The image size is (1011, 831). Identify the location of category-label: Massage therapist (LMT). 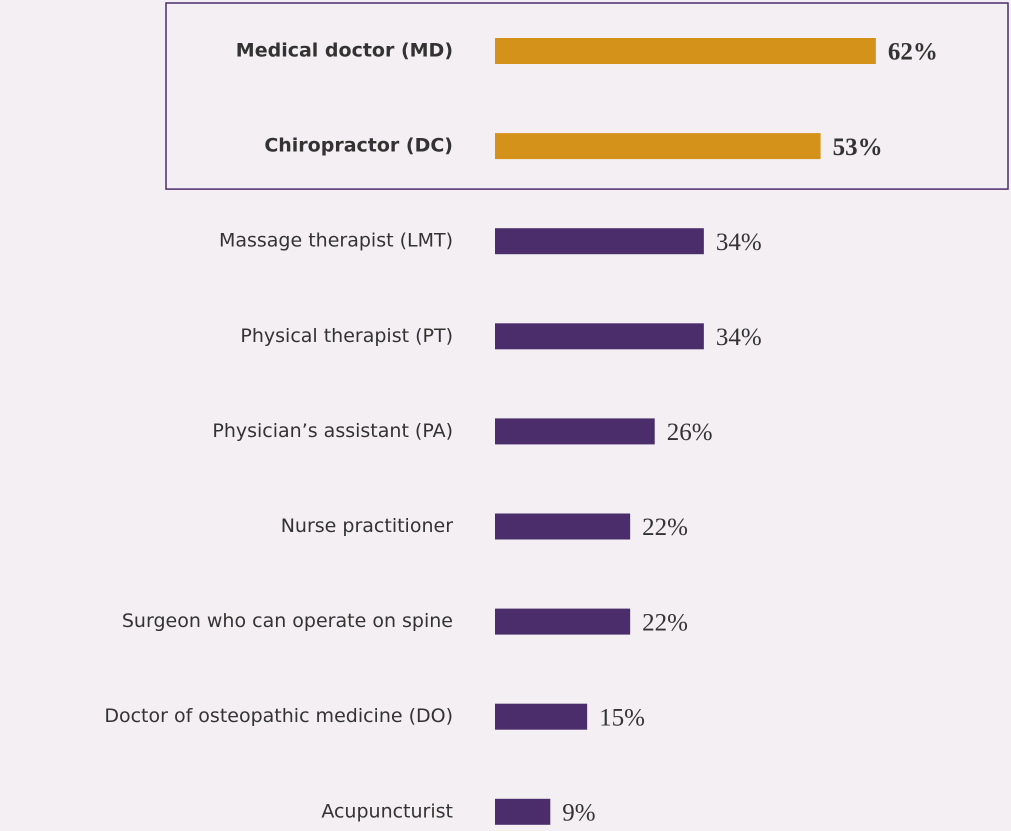
(336, 241).